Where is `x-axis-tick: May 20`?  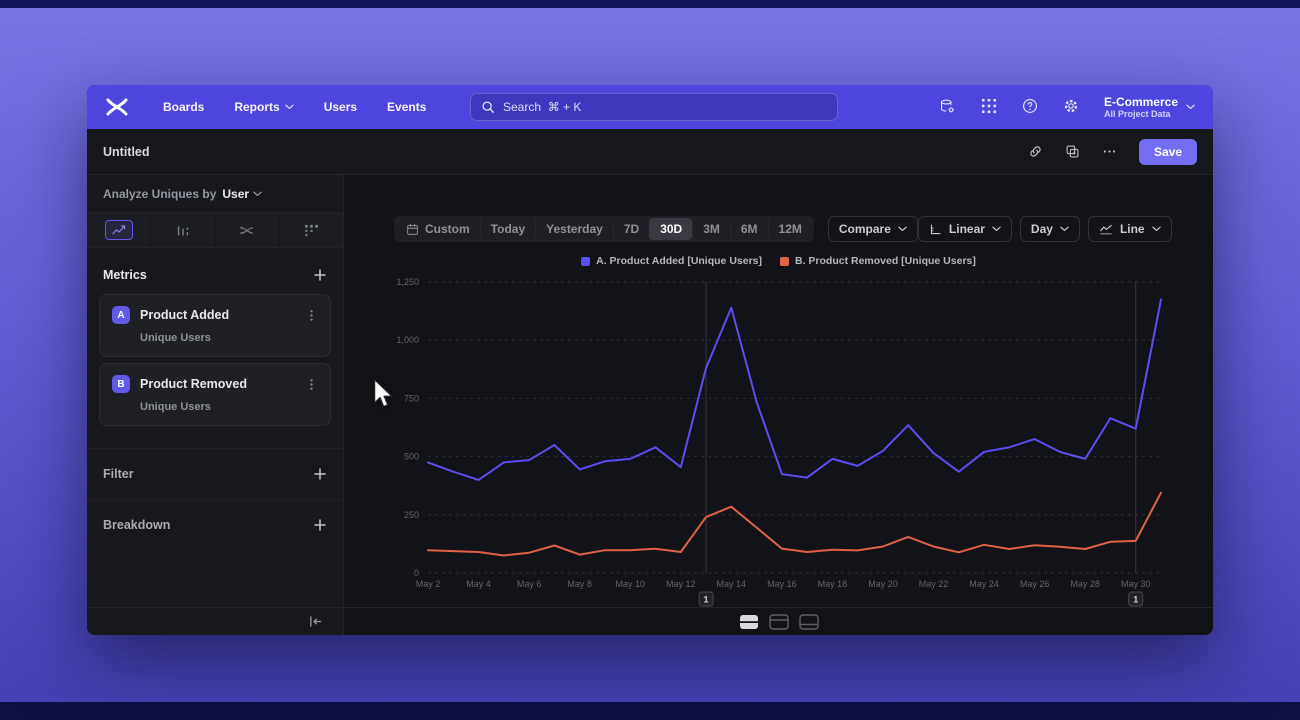
x-axis-tick: May 20 is located at coordinates (883, 584).